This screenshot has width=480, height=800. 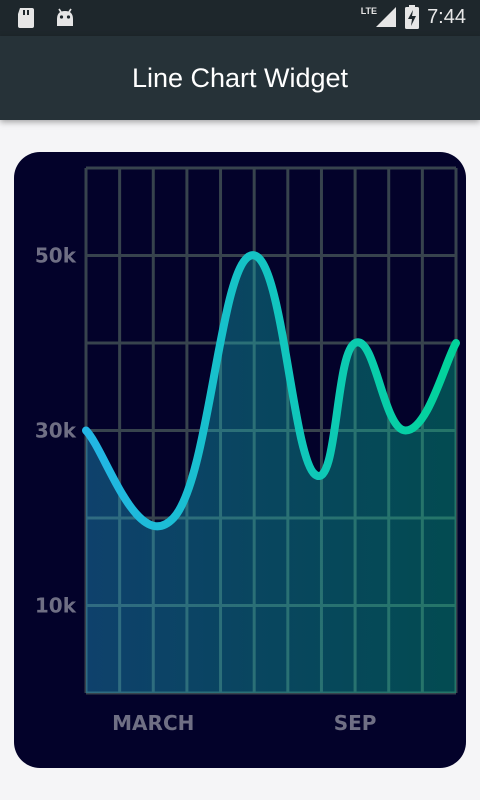 I want to click on x-axis-ticks: MARCH SEP, so click(x=244, y=723).